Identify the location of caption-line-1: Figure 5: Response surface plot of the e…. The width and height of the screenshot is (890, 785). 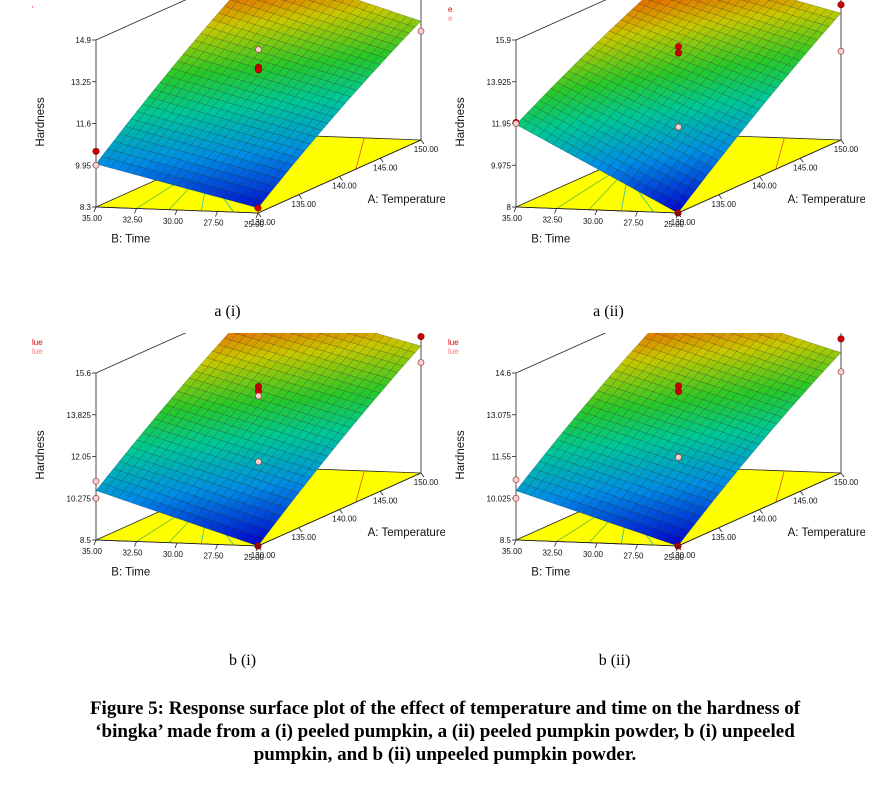
(445, 708).